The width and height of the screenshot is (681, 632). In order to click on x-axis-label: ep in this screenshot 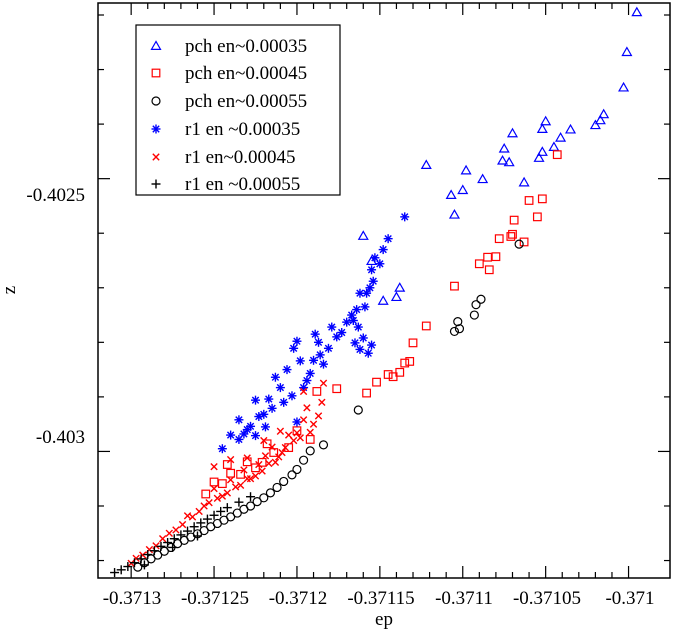, I will do `click(384, 619)`.